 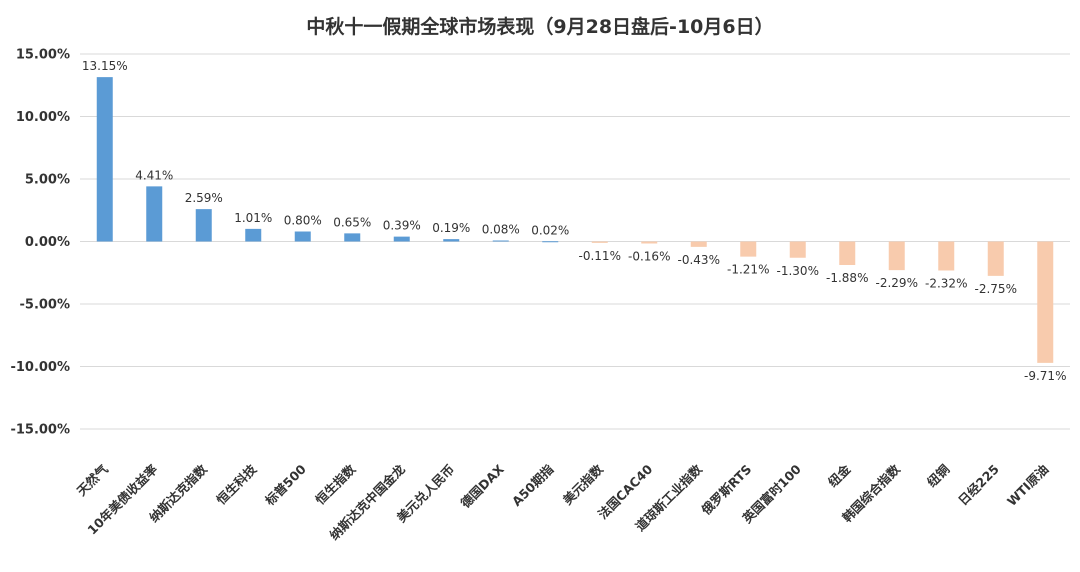 I want to click on data-label: 1.01%, so click(x=253, y=218).